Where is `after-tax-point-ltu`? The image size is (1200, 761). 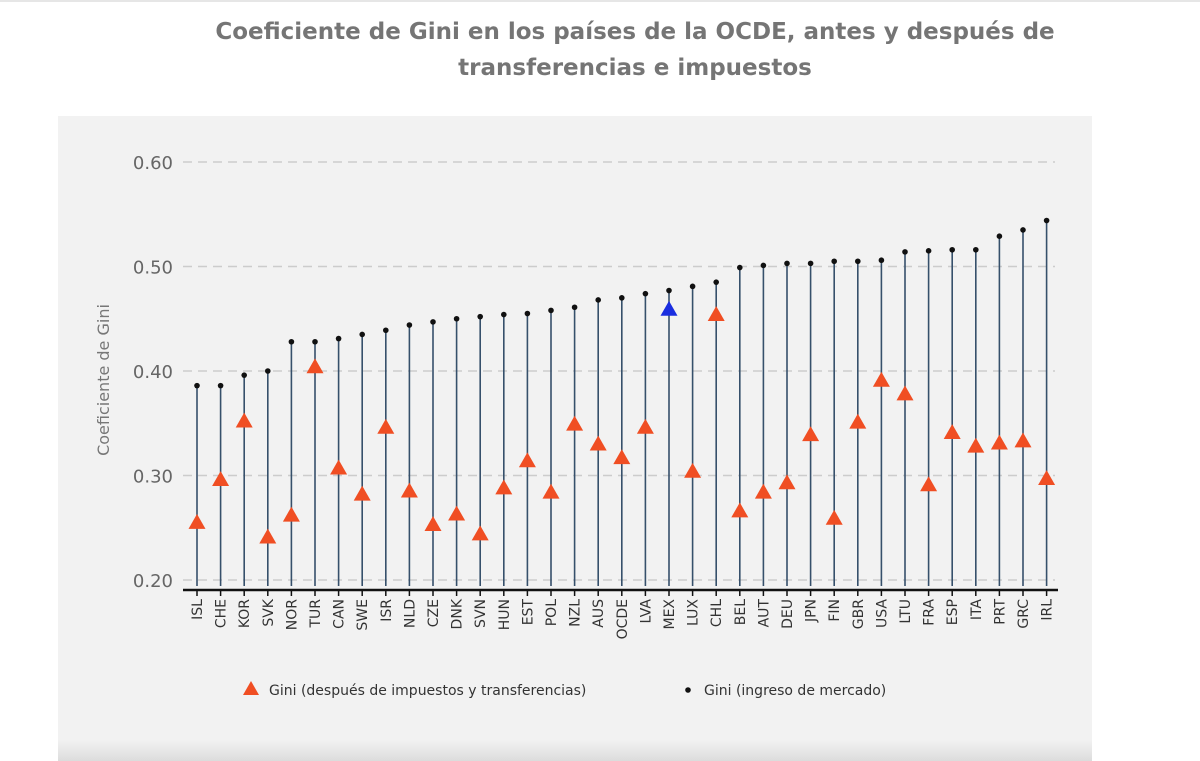
after-tax-point-ltu is located at coordinates (905, 393).